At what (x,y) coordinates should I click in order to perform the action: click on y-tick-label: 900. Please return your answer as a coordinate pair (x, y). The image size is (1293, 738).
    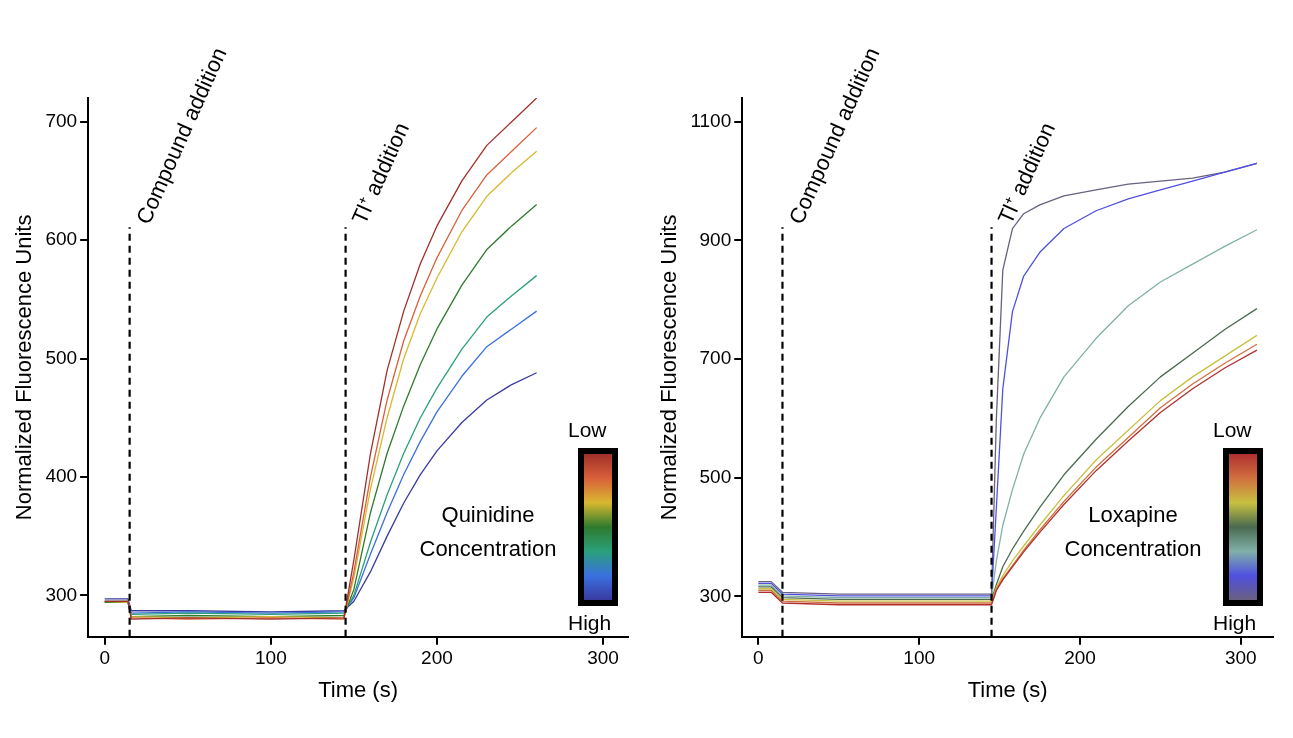
    Looking at the image, I should click on (715, 239).